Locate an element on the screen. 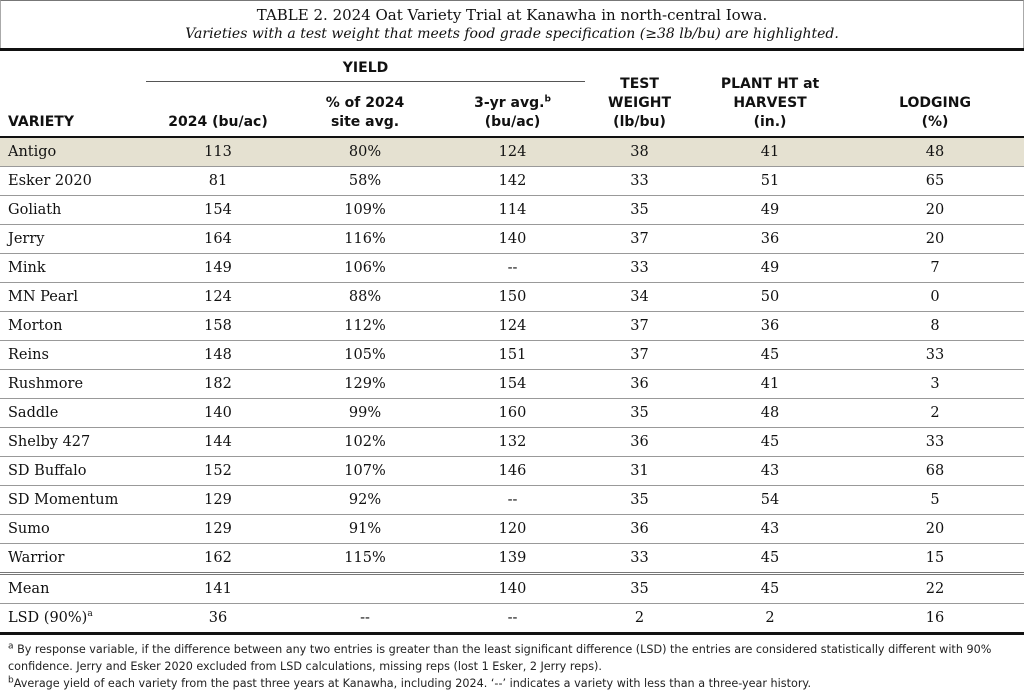 The image size is (1024, 694). row-variety: LSD (90%)a is located at coordinates (73, 619).